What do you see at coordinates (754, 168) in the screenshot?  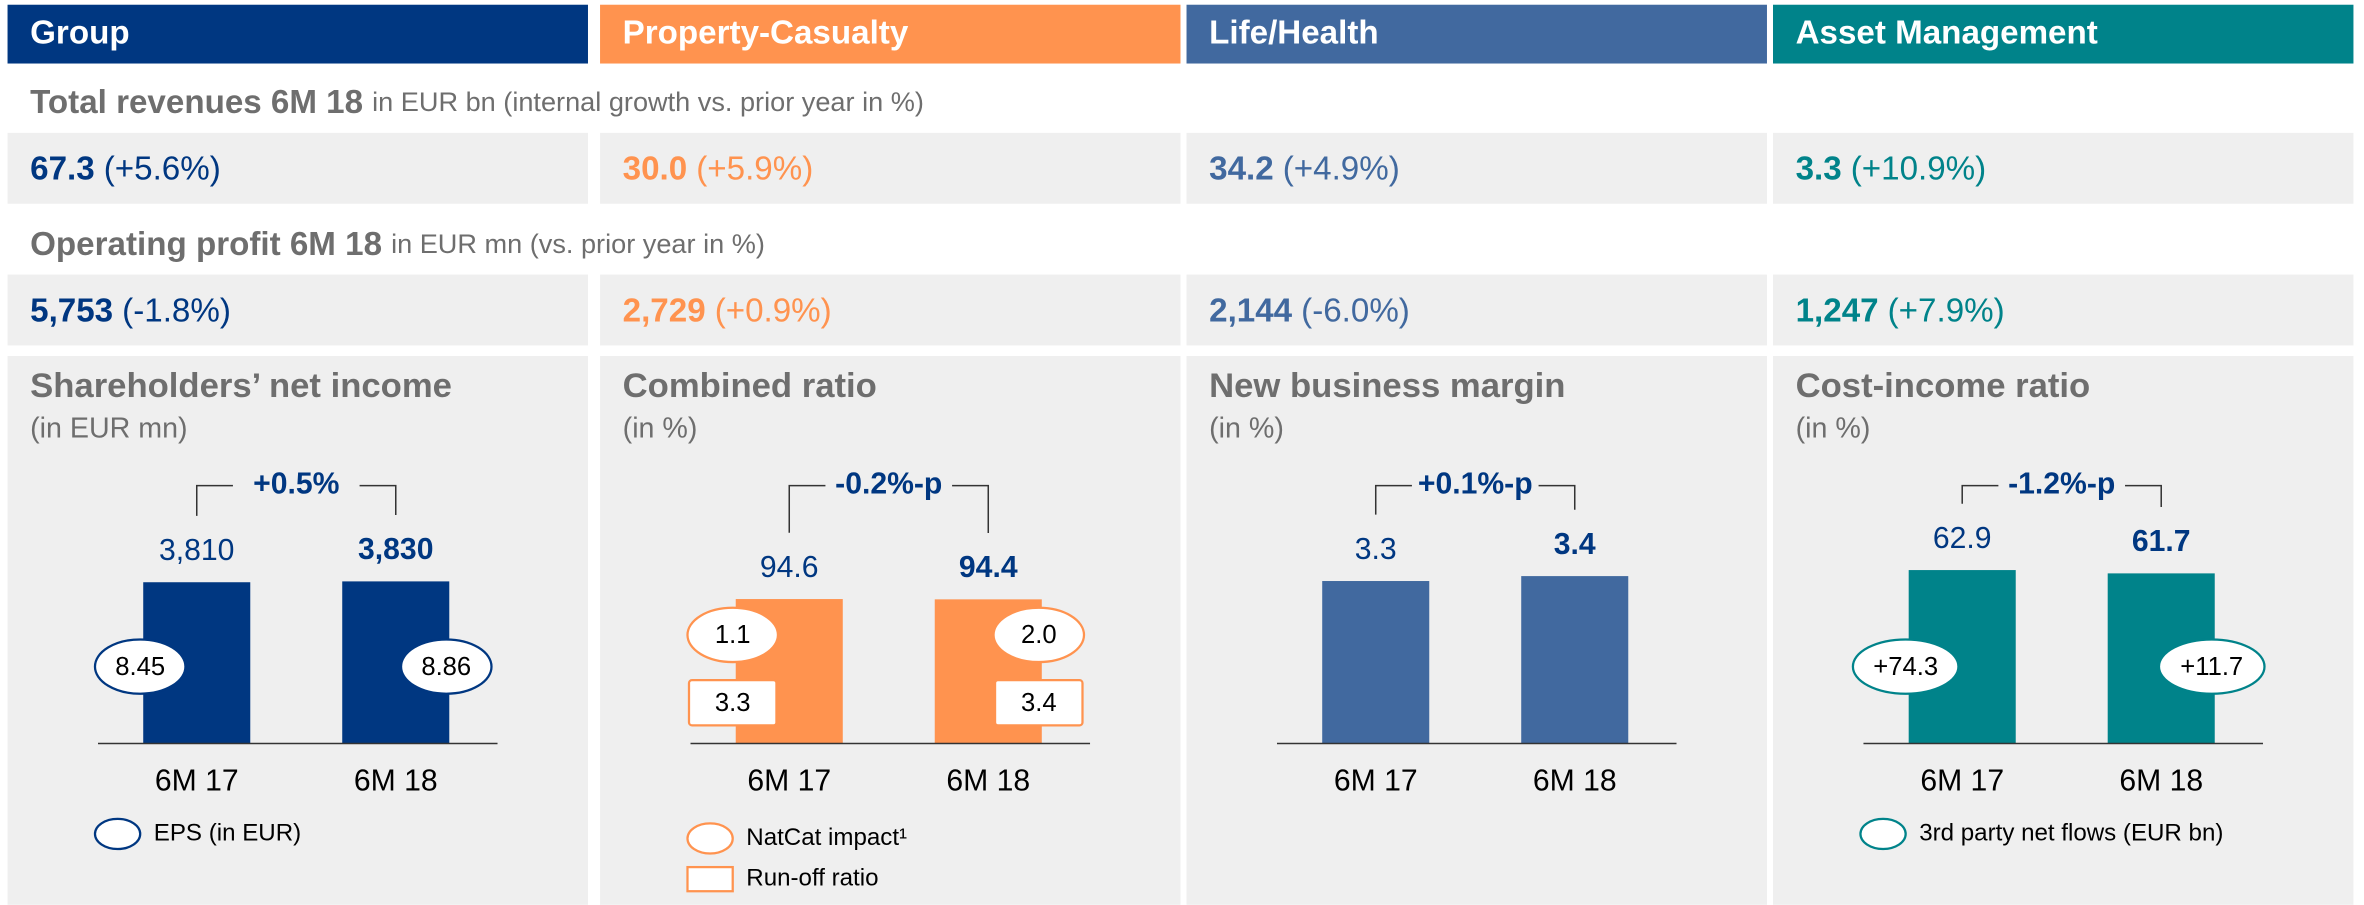 I see `kpi-change: (+5.9%)` at bounding box center [754, 168].